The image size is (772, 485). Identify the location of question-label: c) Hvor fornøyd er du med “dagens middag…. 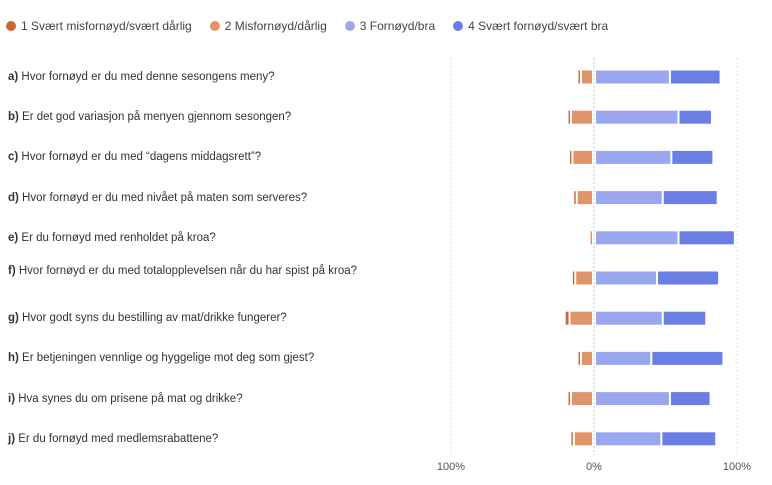
(188, 157).